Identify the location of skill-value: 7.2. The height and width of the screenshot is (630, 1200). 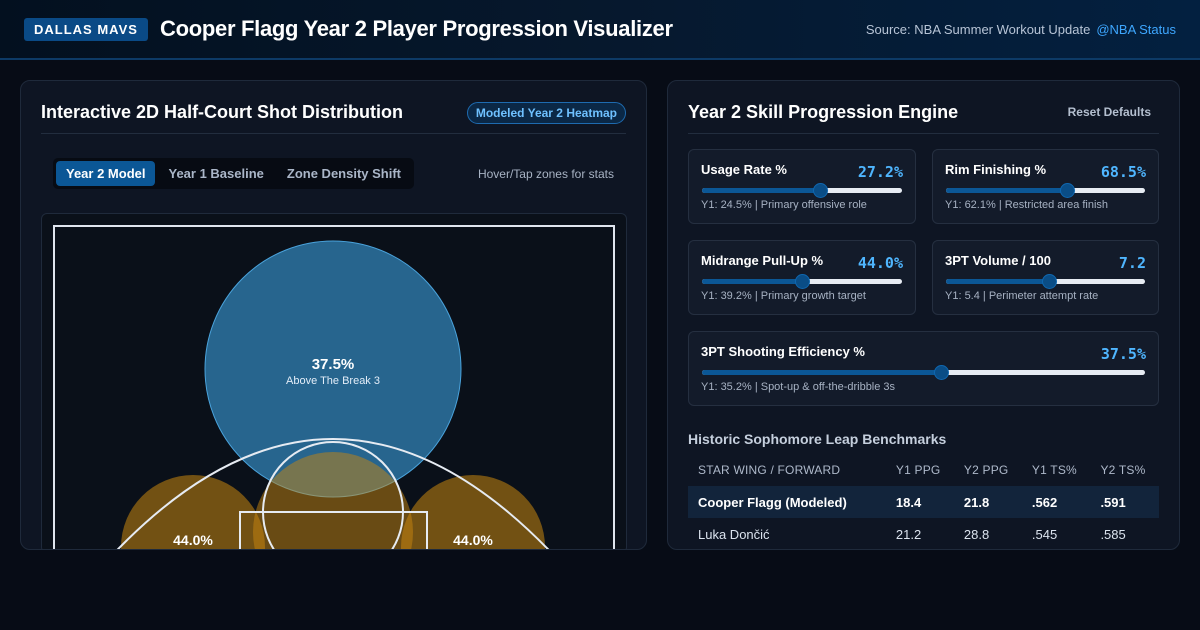
(1132, 263).